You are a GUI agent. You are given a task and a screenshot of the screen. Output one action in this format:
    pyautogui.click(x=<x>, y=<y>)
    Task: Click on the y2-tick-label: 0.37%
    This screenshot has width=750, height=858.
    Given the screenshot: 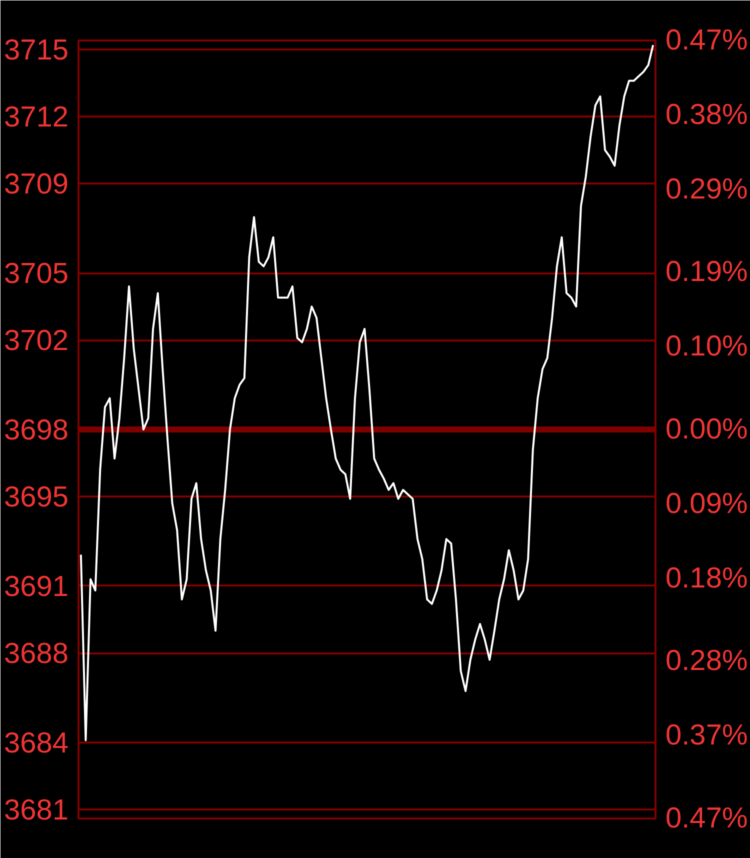 What is the action you would take?
    pyautogui.click(x=707, y=736)
    